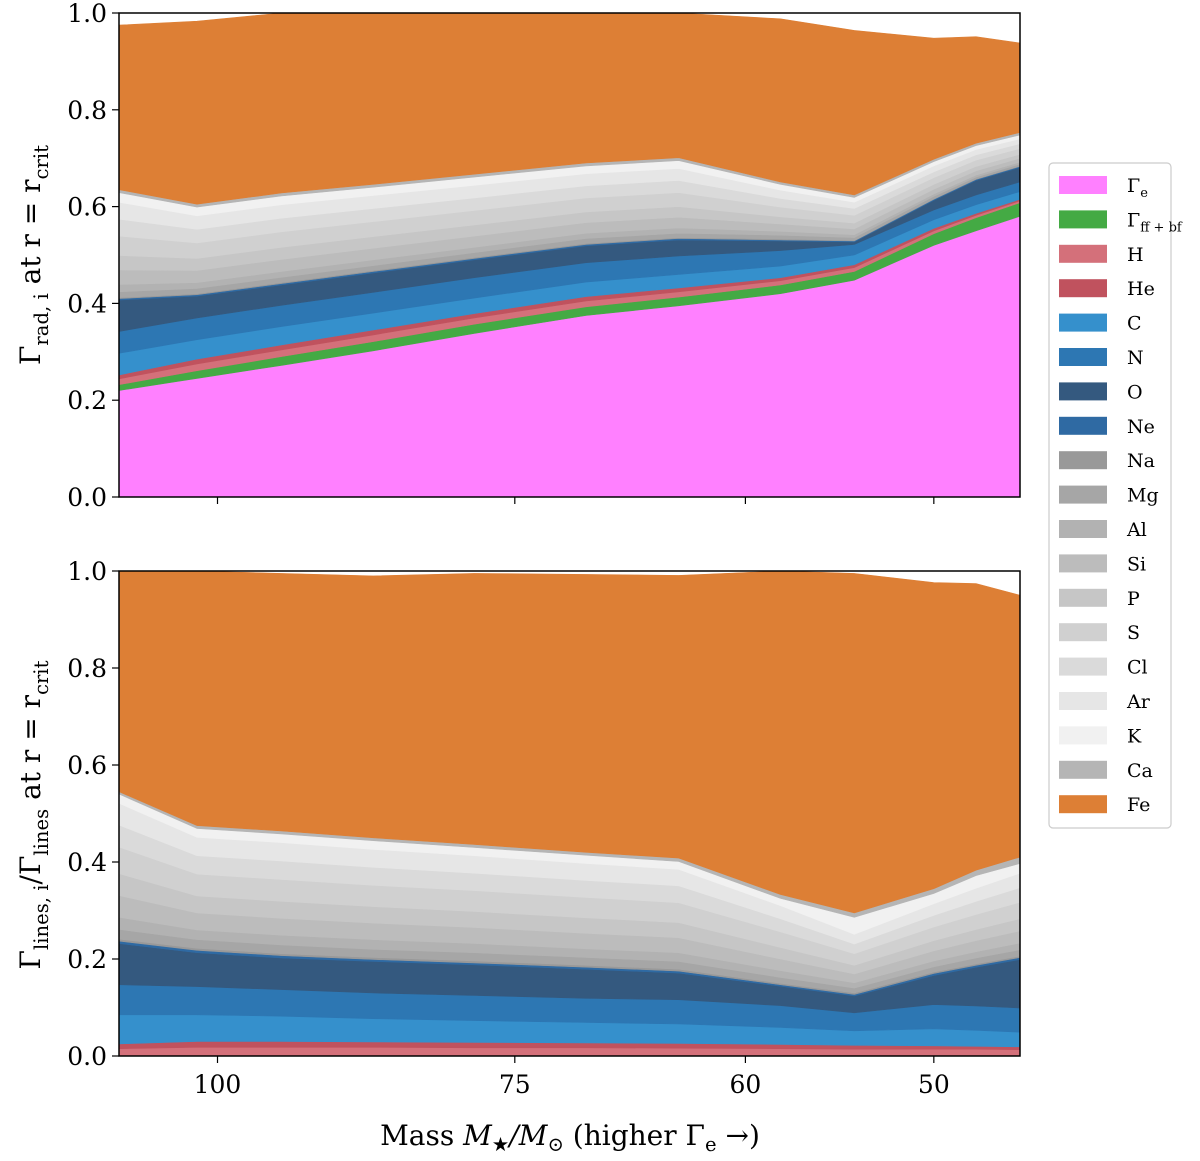 The height and width of the screenshot is (1161, 1200). I want to click on top-panel-x-ticks, so click(575, 500).